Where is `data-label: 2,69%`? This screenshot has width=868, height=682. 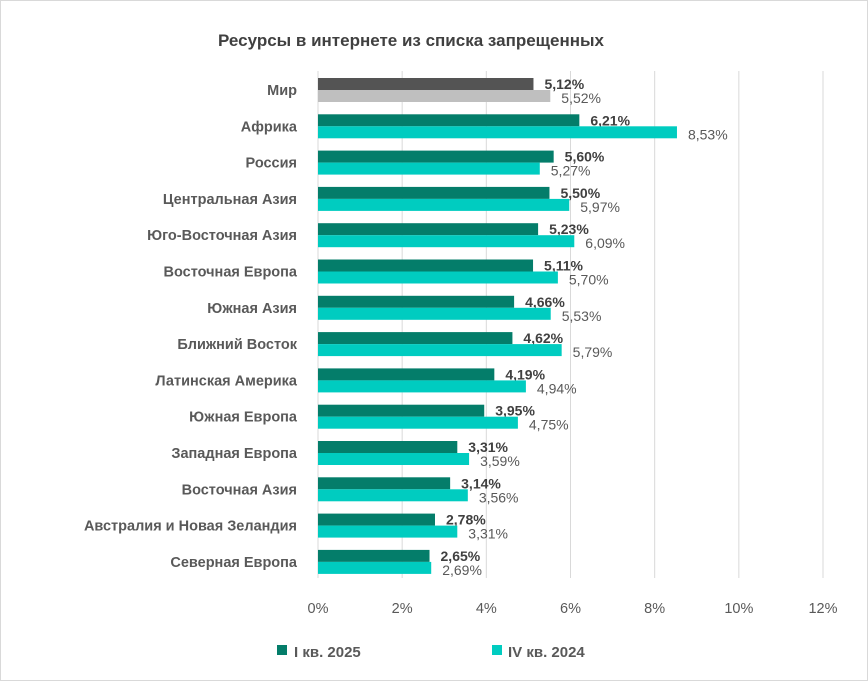 data-label: 2,69% is located at coordinates (462, 570).